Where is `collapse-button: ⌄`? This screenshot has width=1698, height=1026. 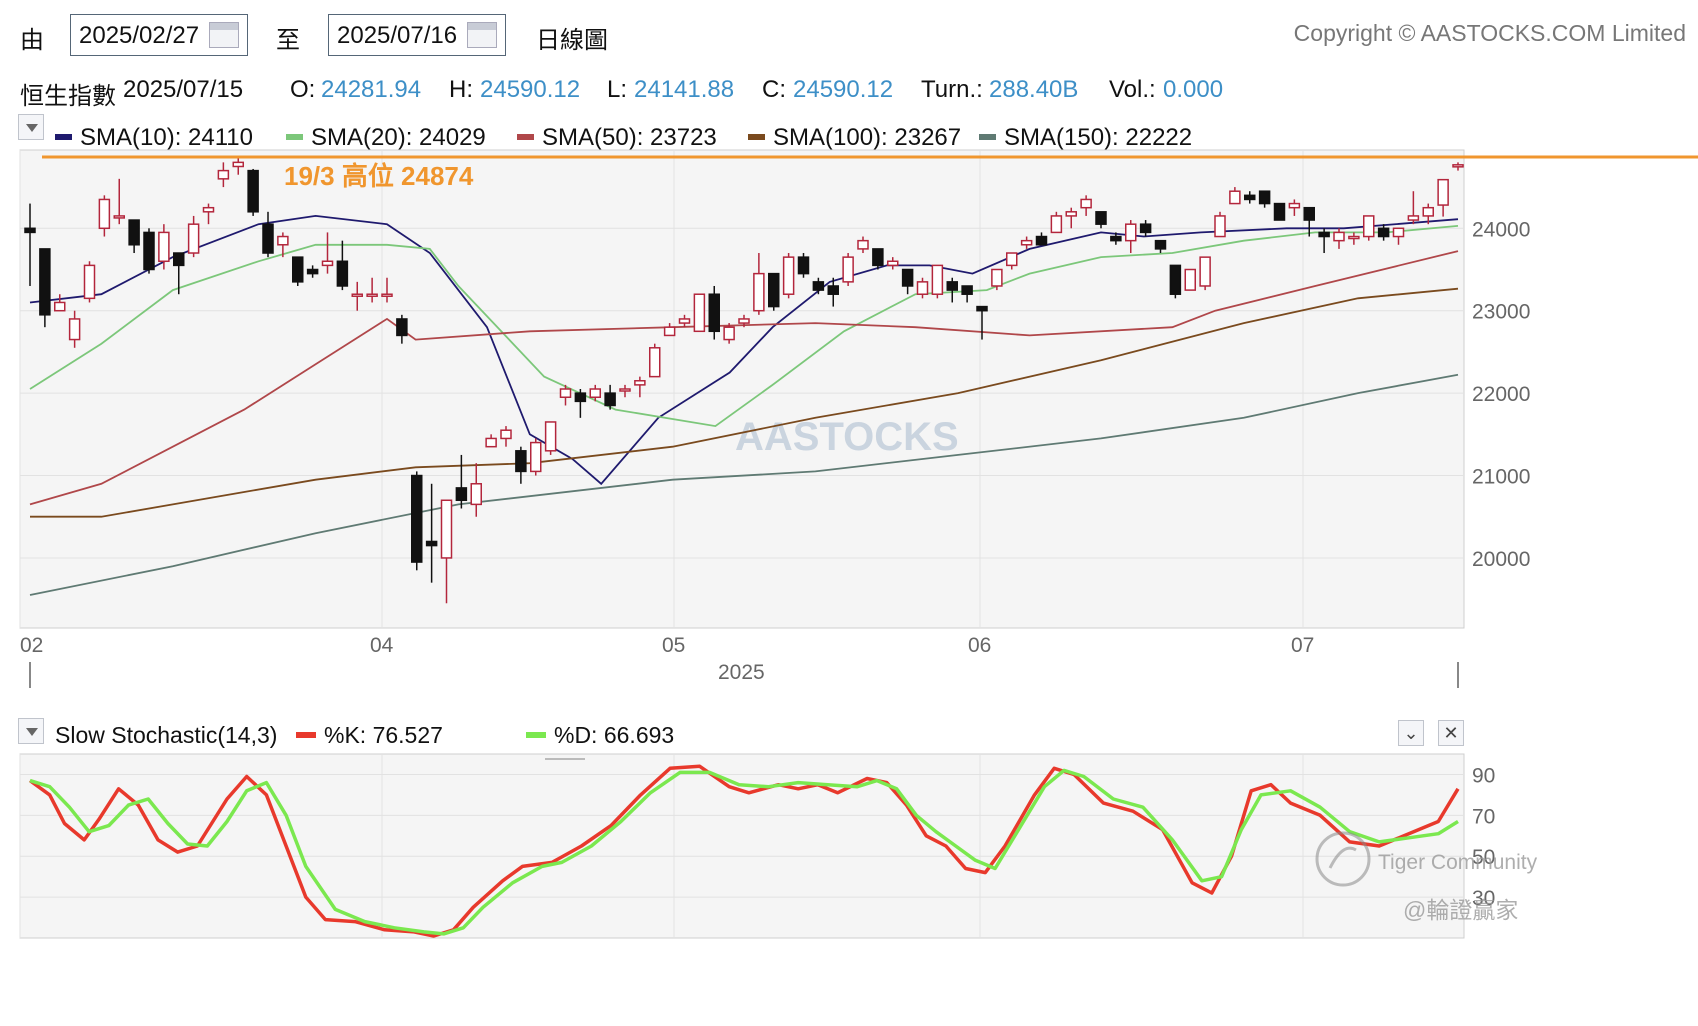
collapse-button: ⌄ is located at coordinates (1411, 733).